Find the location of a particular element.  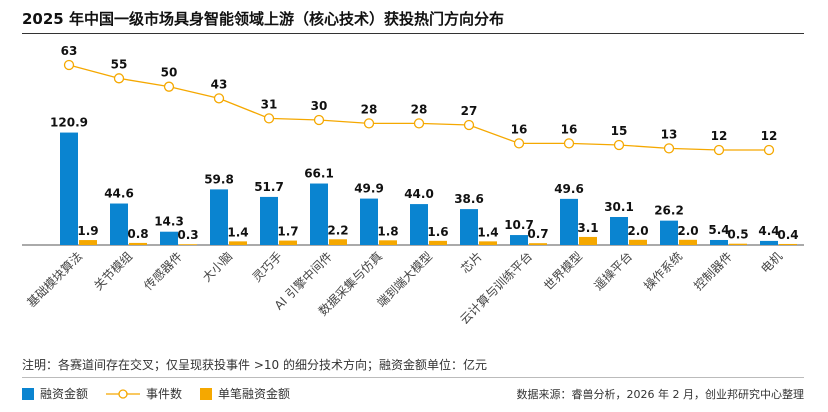

label-count: 63 is located at coordinates (69, 51).